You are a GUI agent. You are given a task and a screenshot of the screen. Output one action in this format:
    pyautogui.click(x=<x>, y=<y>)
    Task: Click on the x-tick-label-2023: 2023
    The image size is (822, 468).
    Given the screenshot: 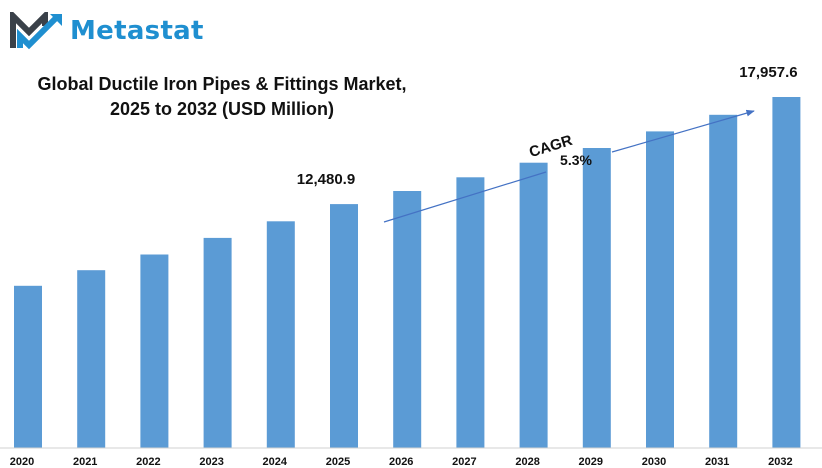 What is the action you would take?
    pyautogui.click(x=211, y=462)
    